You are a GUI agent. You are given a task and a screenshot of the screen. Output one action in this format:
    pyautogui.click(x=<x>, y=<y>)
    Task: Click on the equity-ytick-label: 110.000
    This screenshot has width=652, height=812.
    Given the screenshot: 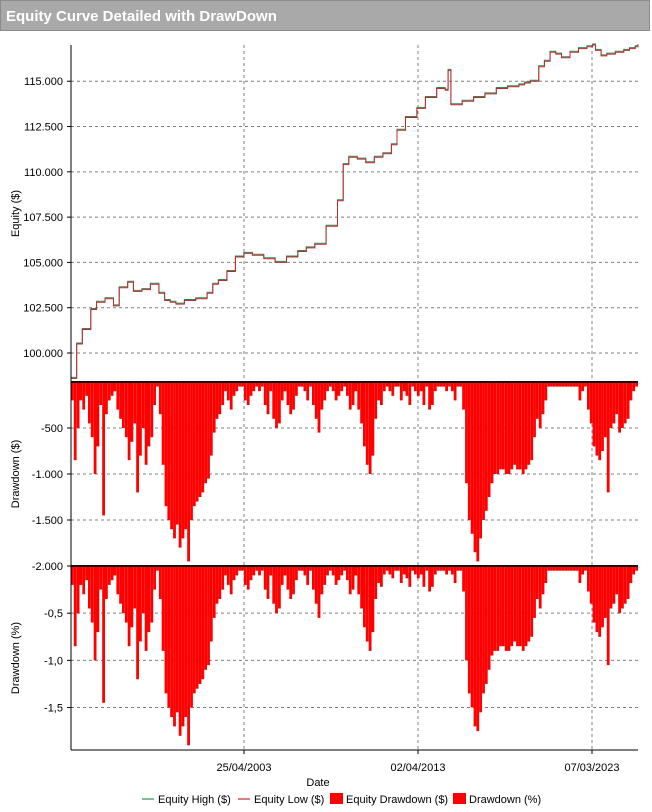 What is the action you would take?
    pyautogui.click(x=43, y=173)
    